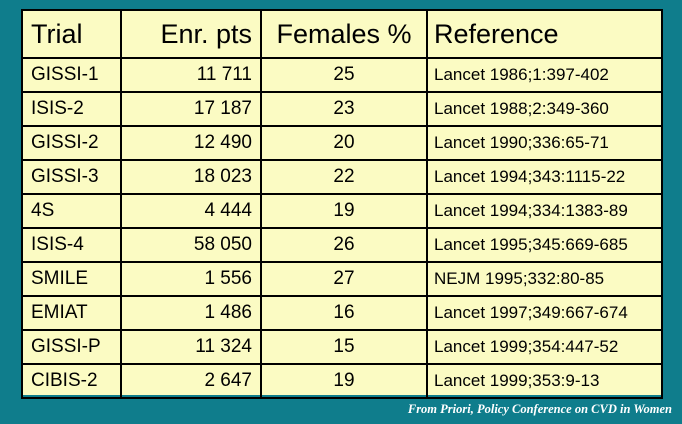 The width and height of the screenshot is (682, 424). What do you see at coordinates (191, 75) in the screenshot?
I see `cell-enrolled: 11 711` at bounding box center [191, 75].